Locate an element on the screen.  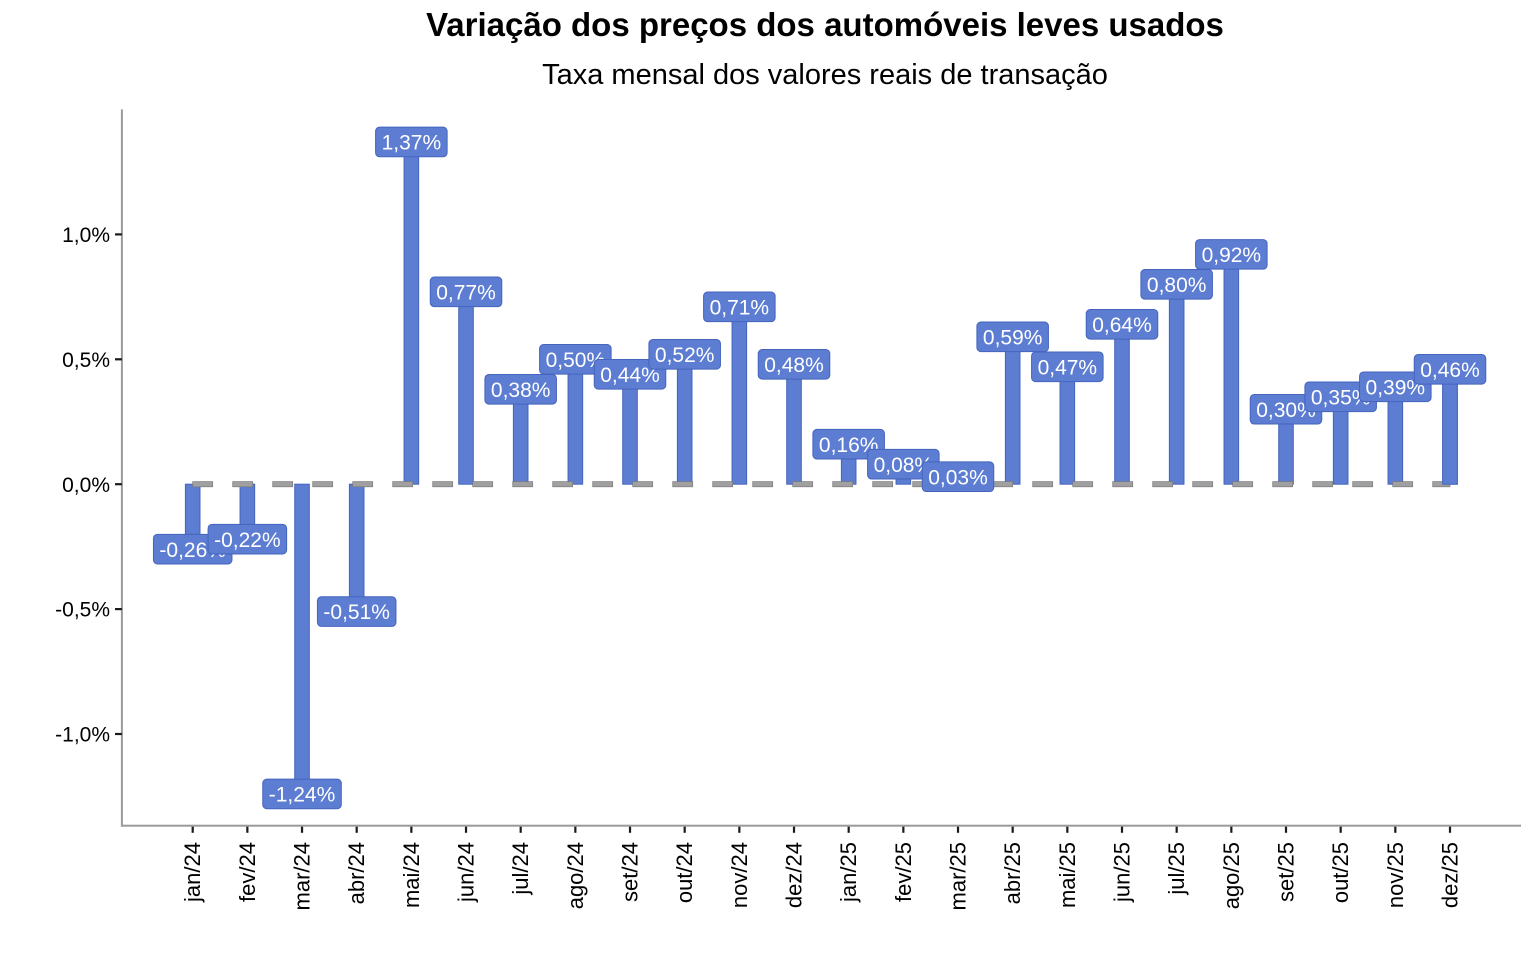
svg-text: mar/25 is located at coordinates (958, 876).